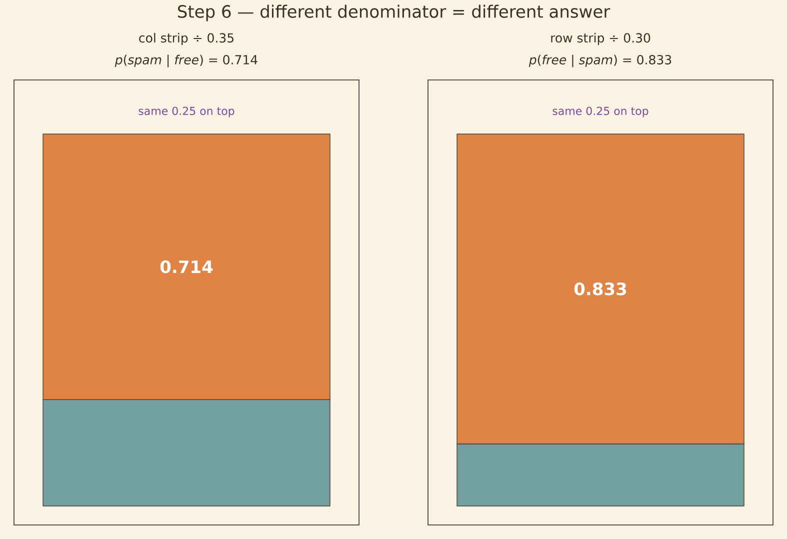 This screenshot has height=539, width=787. I want to click on text: Step 6 — different denominator = different answer, so click(394, 13).